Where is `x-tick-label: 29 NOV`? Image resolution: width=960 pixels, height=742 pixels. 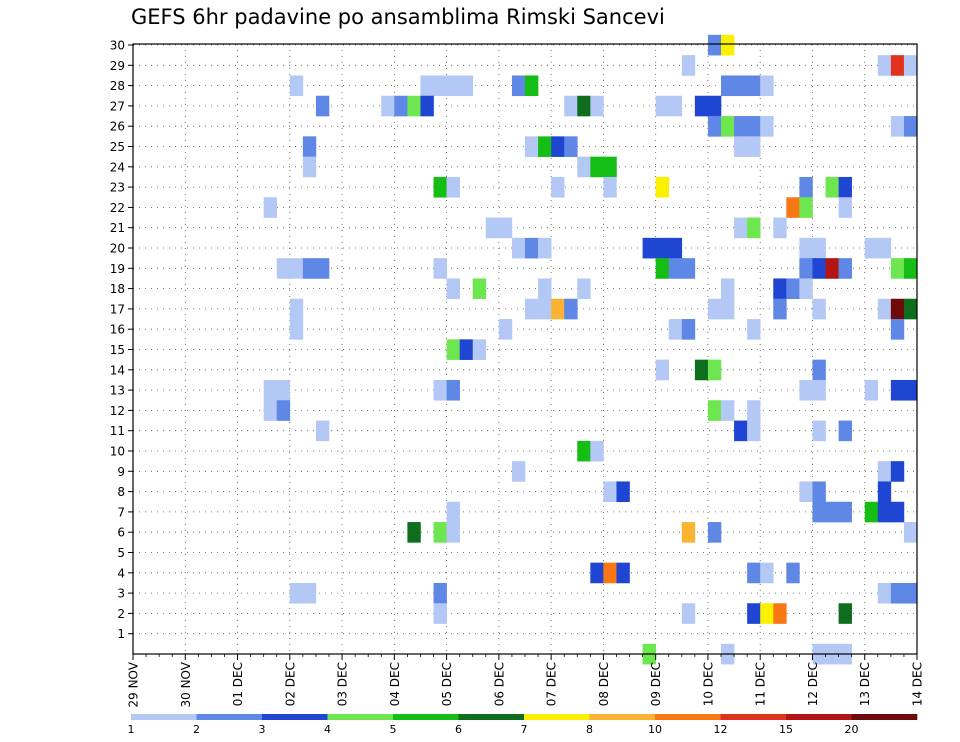 x-tick-label: 29 NOV is located at coordinates (134, 684).